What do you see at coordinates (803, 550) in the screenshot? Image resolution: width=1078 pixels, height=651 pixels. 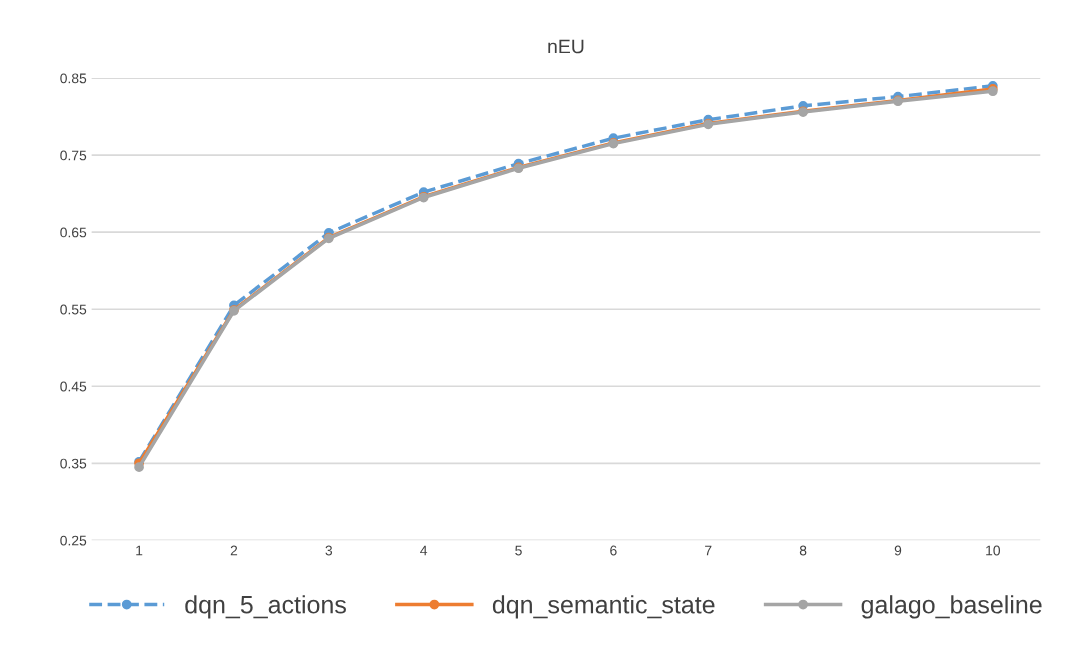 I see `x-tick-label: 8` at bounding box center [803, 550].